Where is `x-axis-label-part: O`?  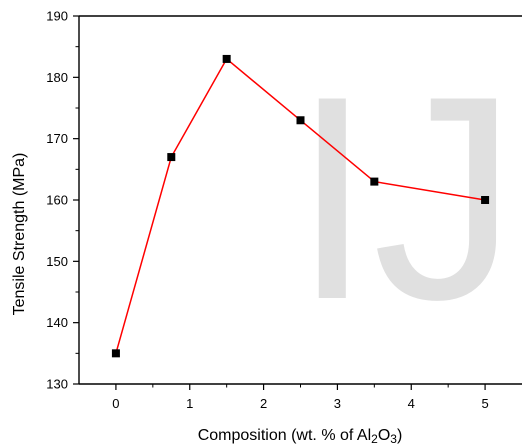 x-axis-label-part: O is located at coordinates (384, 435).